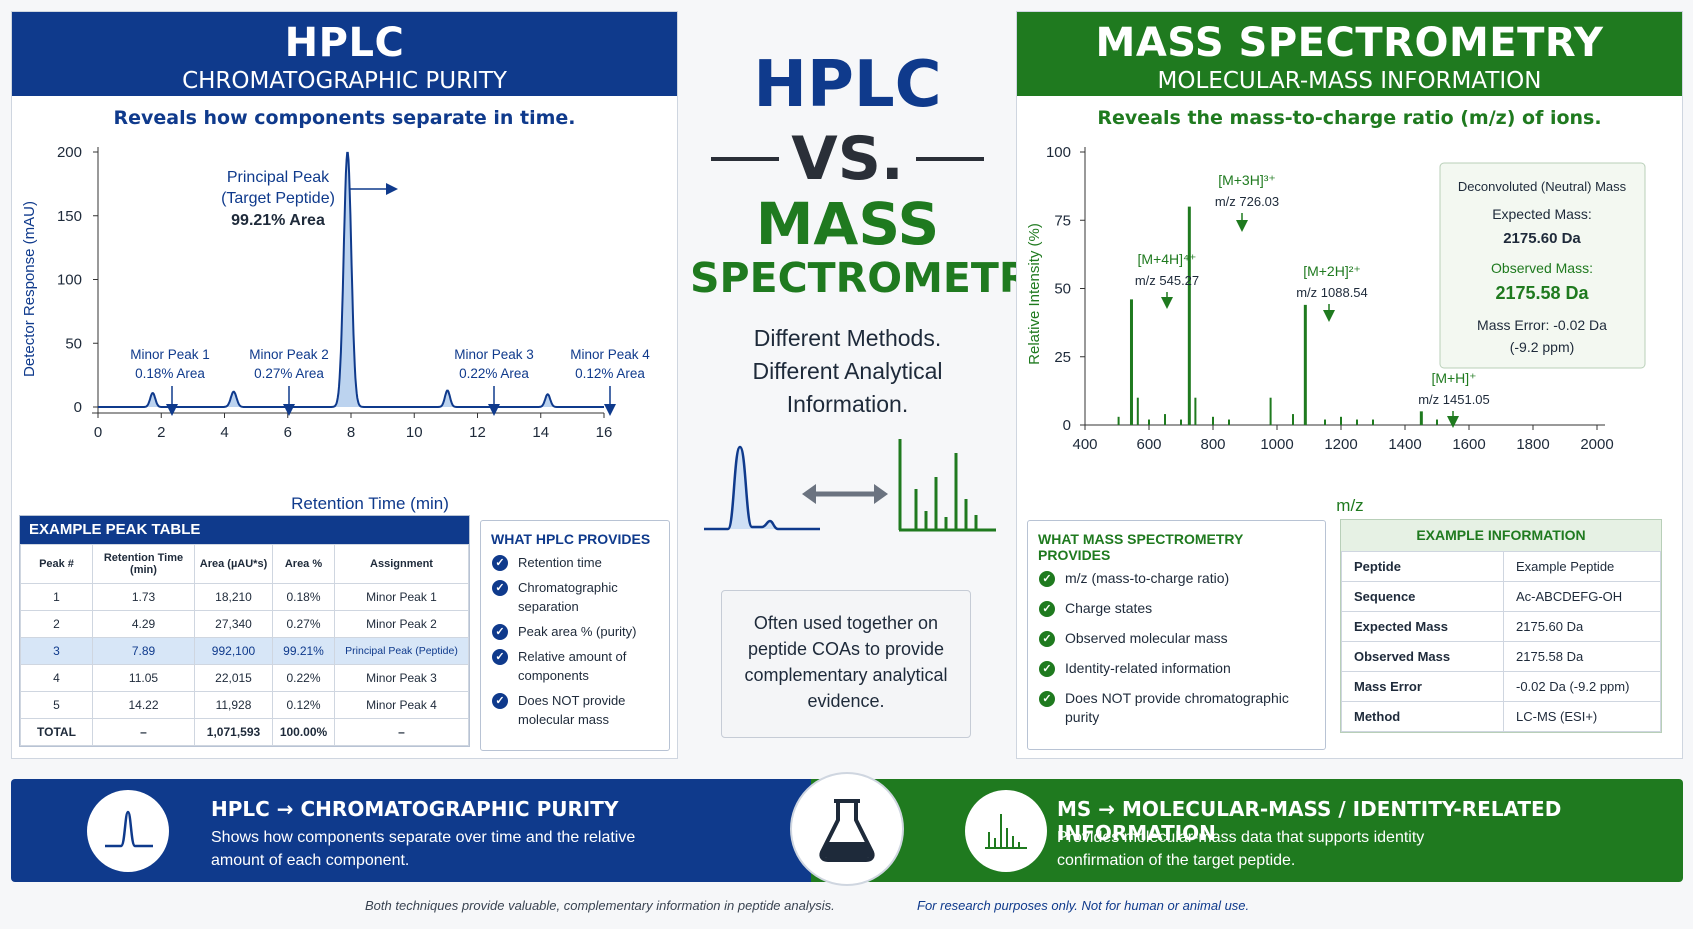 The width and height of the screenshot is (1693, 929). I want to click on hplc-provides-item: ✓ Retention time, so click(575, 562).